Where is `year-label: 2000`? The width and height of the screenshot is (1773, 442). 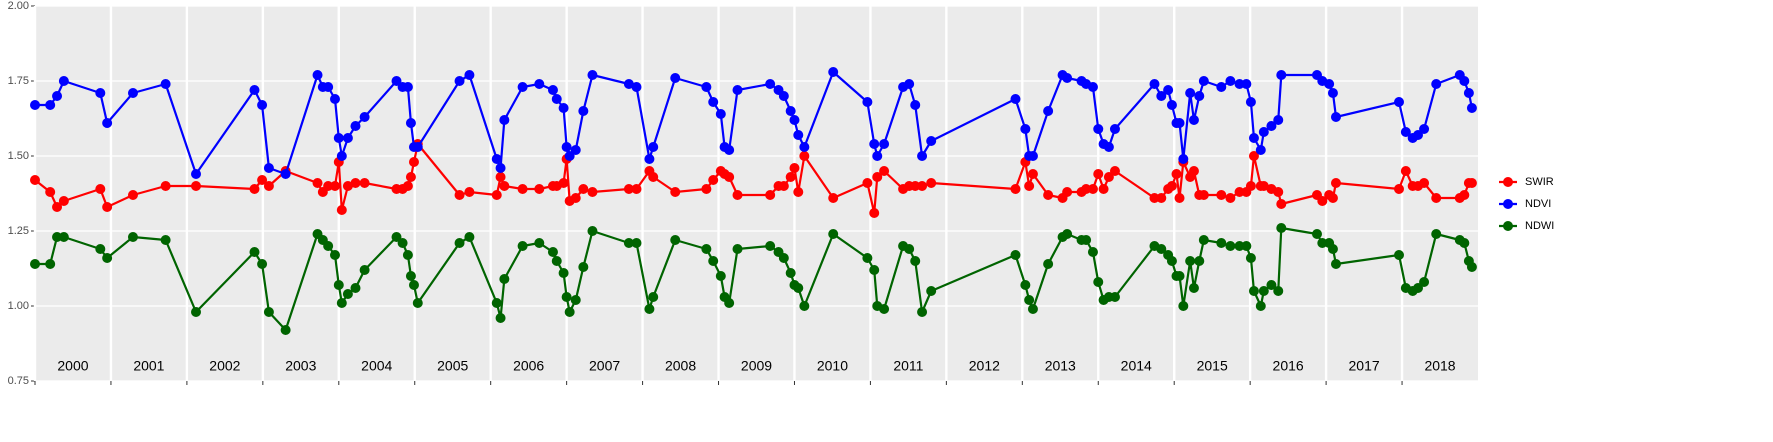
year-label: 2000 is located at coordinates (72, 366).